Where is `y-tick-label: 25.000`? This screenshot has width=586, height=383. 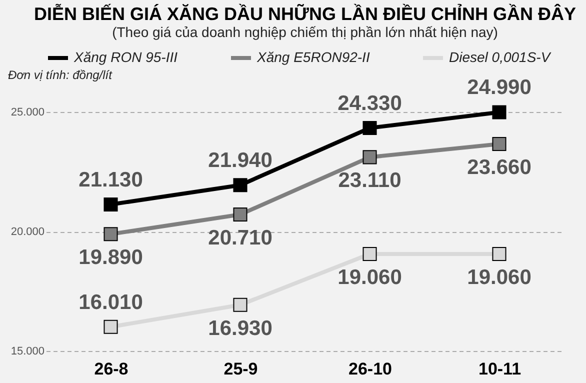 y-tick-label: 25.000 is located at coordinates (27, 112).